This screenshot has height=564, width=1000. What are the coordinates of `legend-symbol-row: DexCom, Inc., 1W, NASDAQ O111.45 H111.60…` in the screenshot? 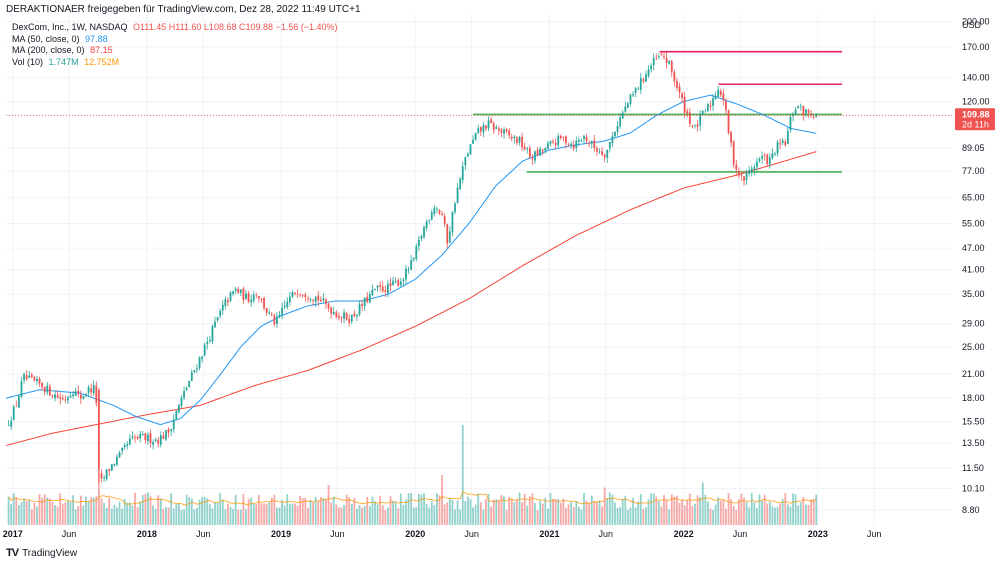 It's located at (175, 28).